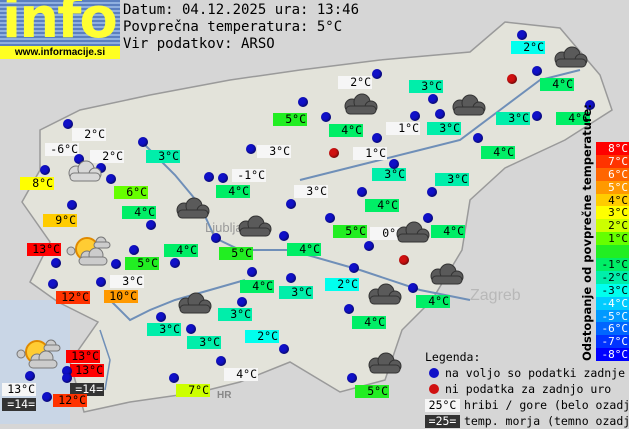  What do you see at coordinates (612, 212) in the screenshot?
I see `scale-step: 3°C` at bounding box center [612, 212].